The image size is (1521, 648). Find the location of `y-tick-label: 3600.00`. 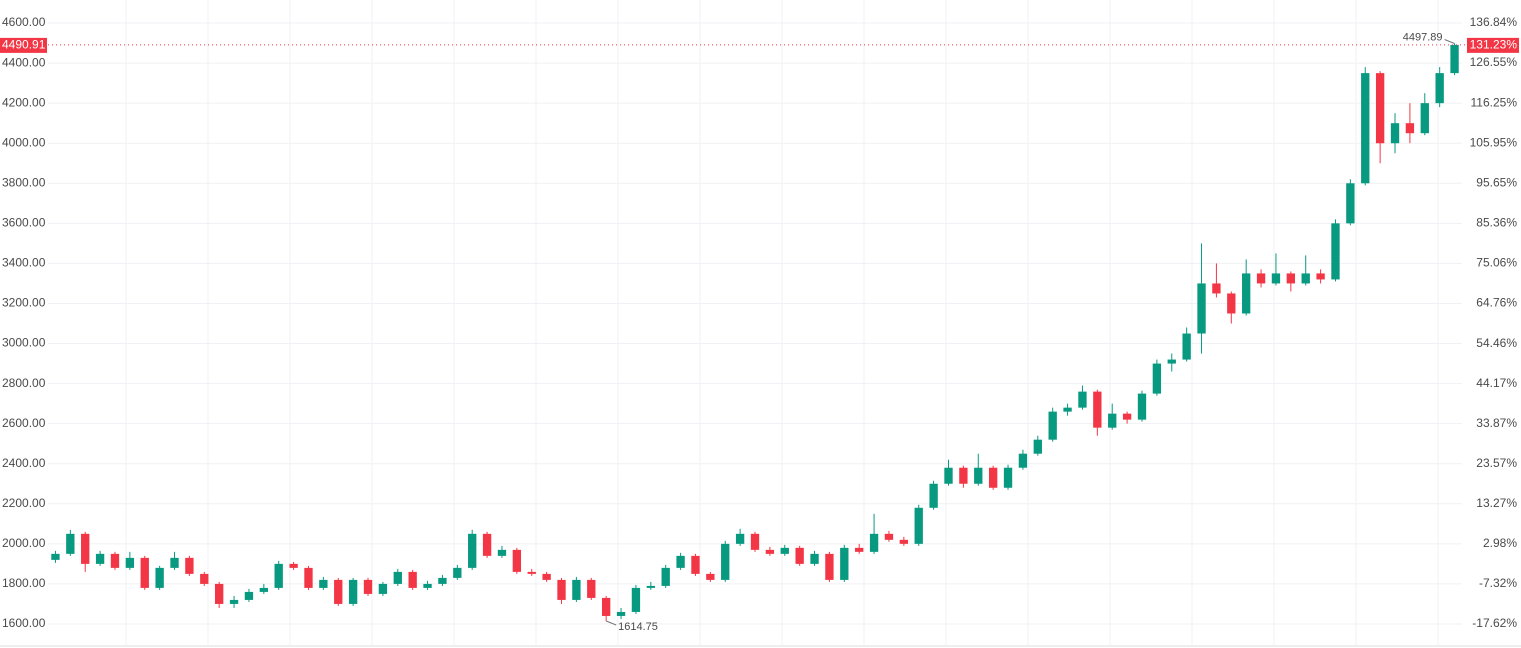

y-tick-label: 3600.00 is located at coordinates (24, 223).